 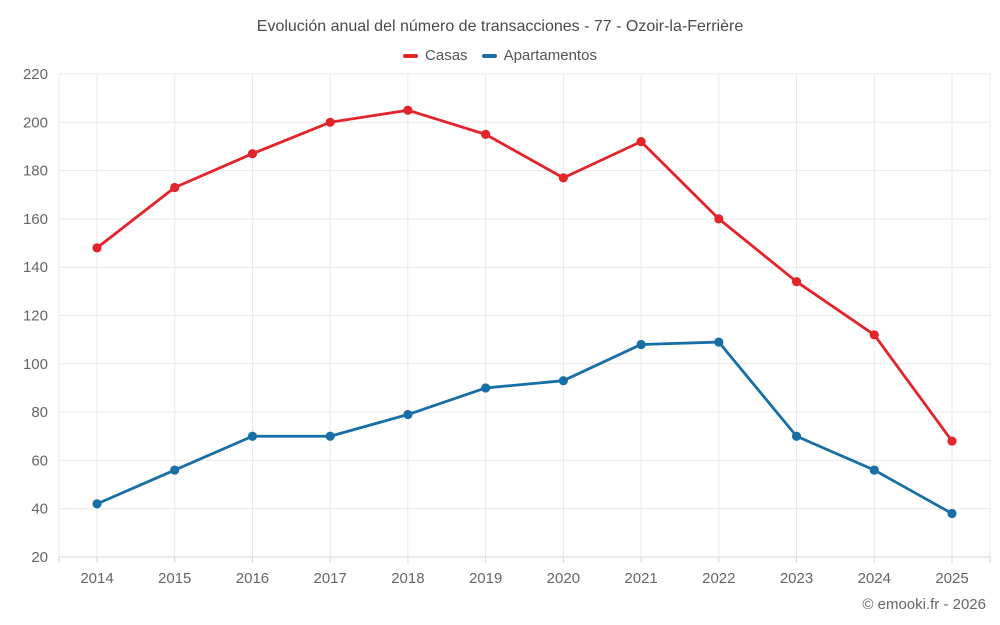 I want to click on x-tick-label: 2016, so click(x=252, y=578).